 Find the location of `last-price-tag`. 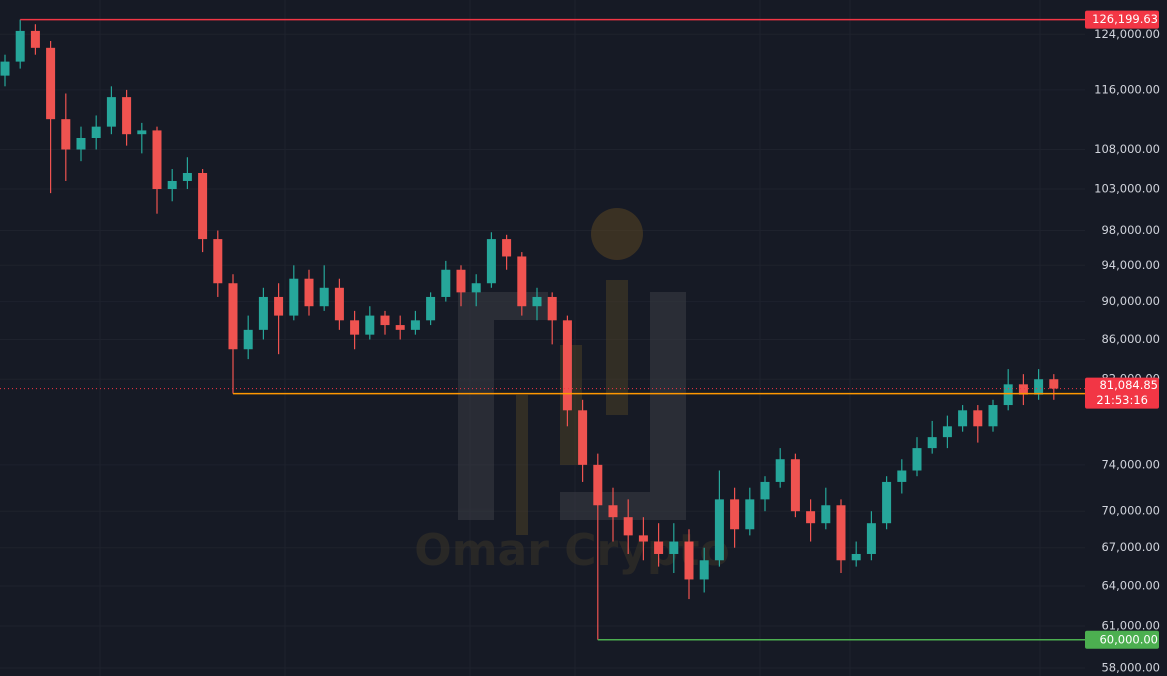

last-price-tag is located at coordinates (1122, 393).